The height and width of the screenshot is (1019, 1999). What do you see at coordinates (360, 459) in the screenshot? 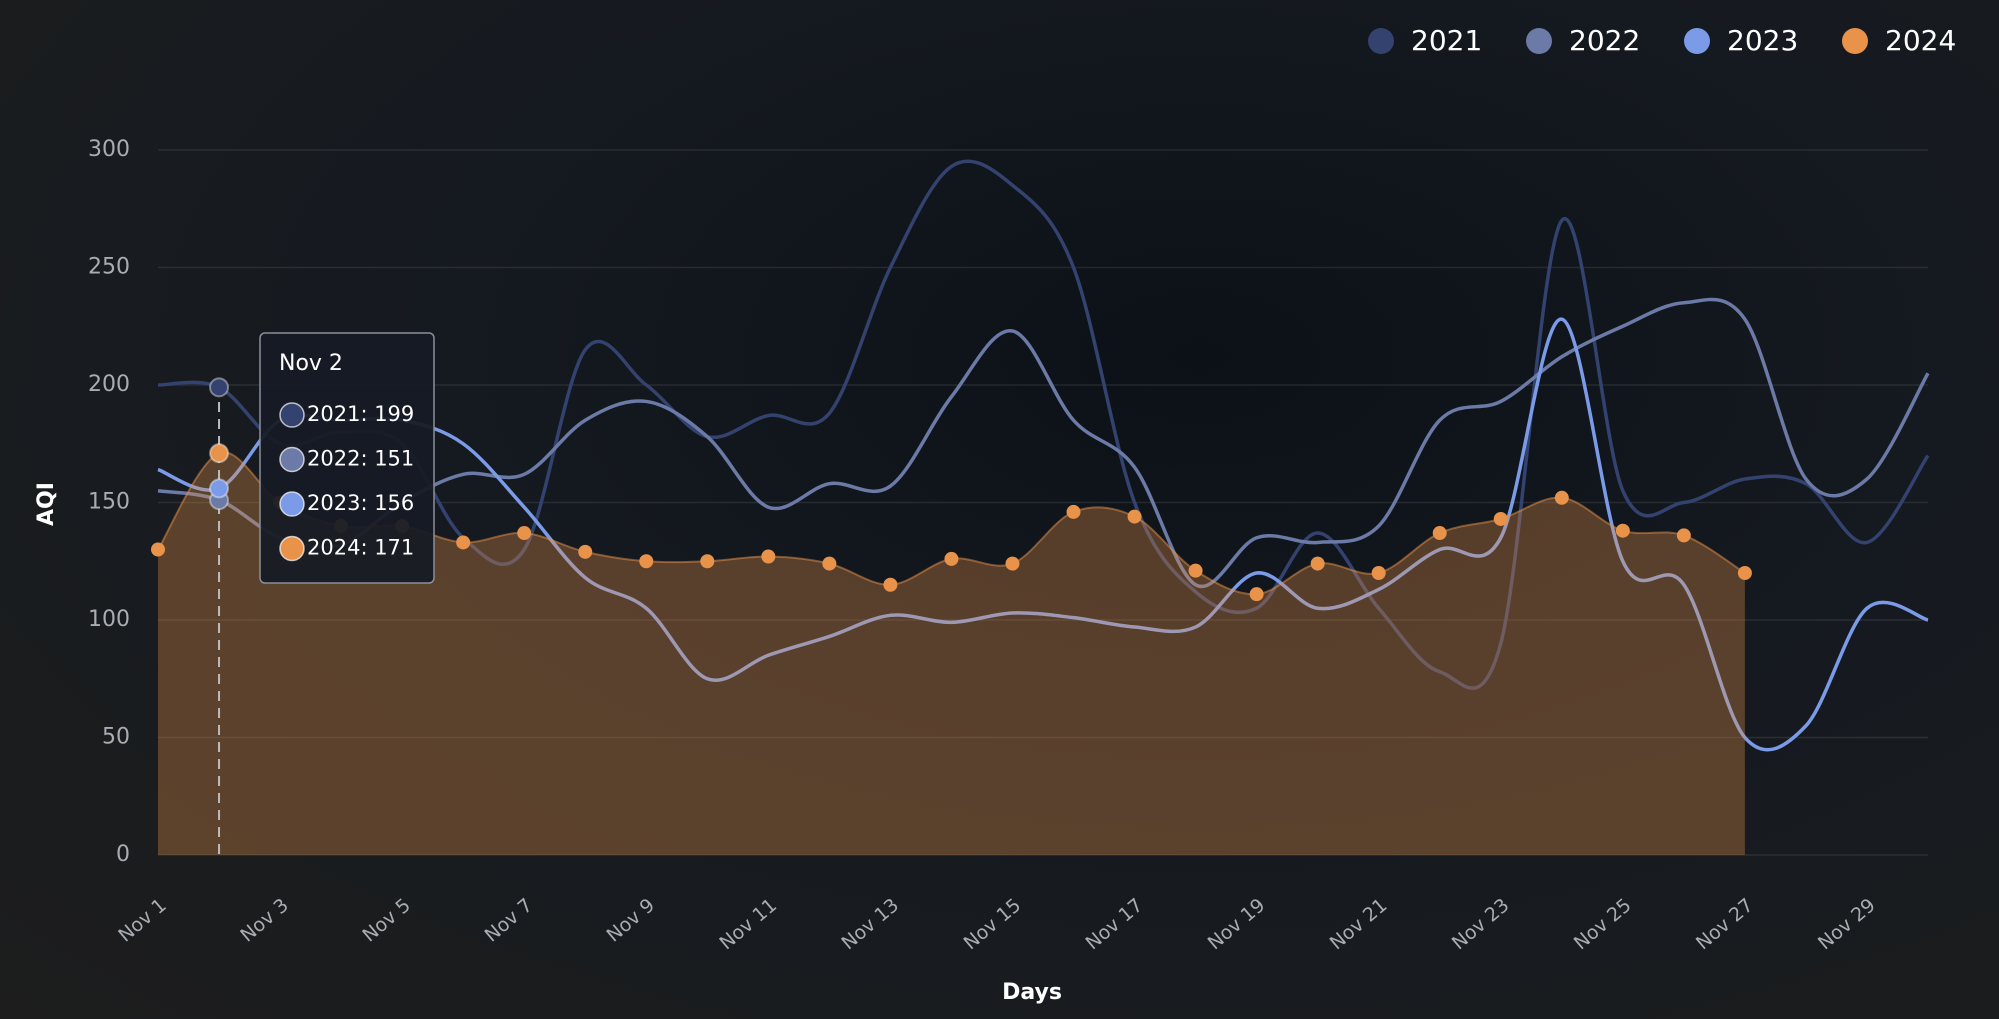
I see `tooltip-item: 2022: 151` at bounding box center [360, 459].